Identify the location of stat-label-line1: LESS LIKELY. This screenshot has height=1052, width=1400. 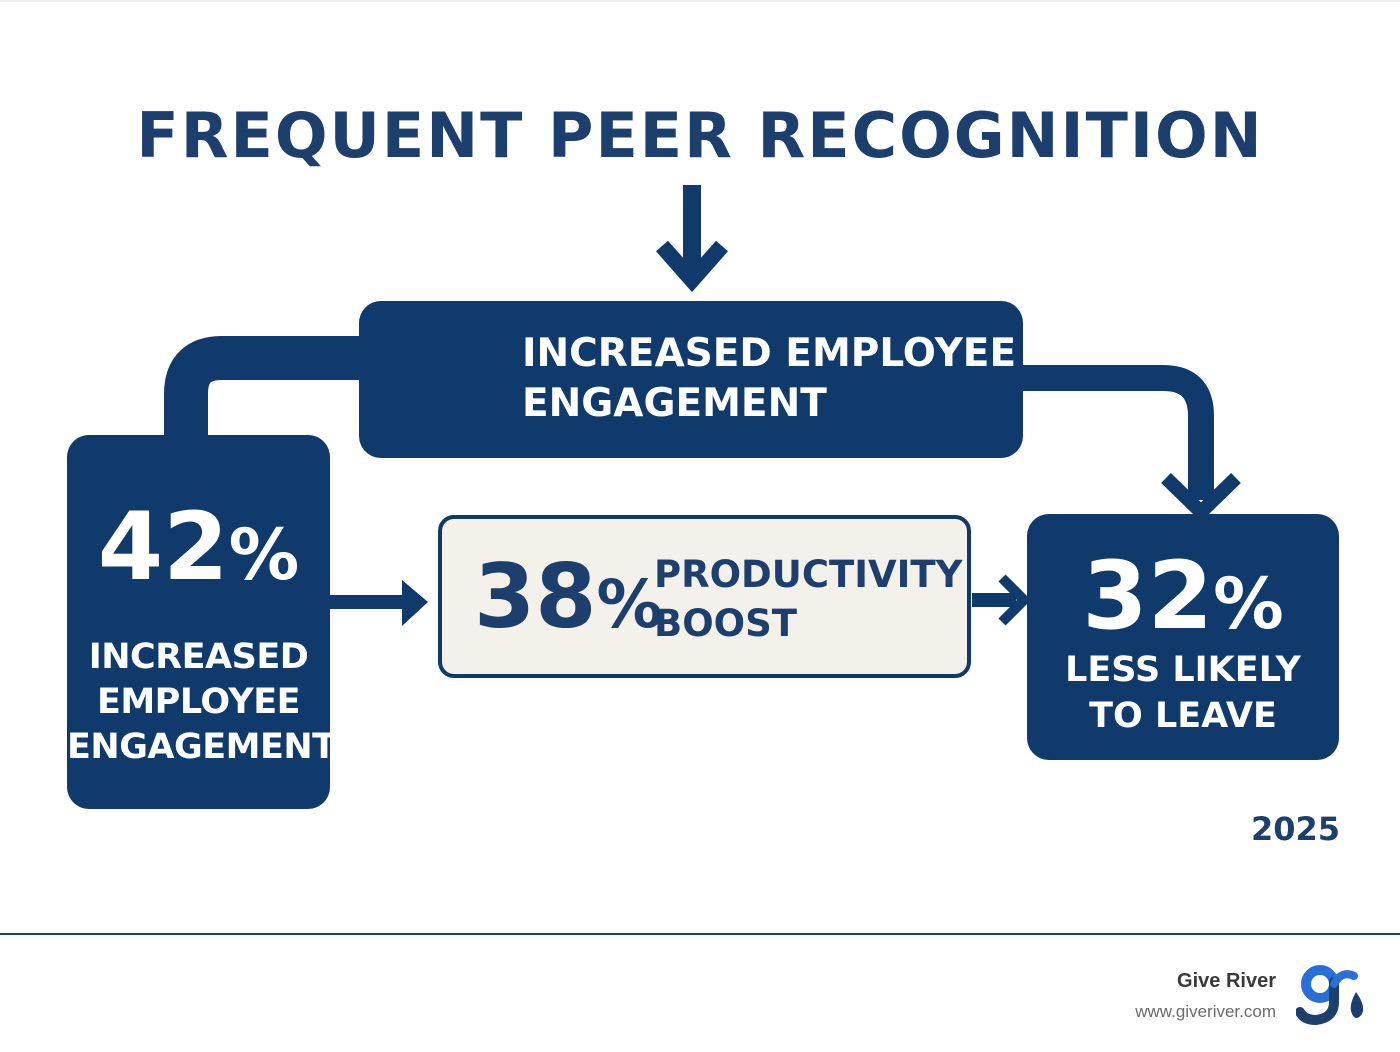
(1183, 670).